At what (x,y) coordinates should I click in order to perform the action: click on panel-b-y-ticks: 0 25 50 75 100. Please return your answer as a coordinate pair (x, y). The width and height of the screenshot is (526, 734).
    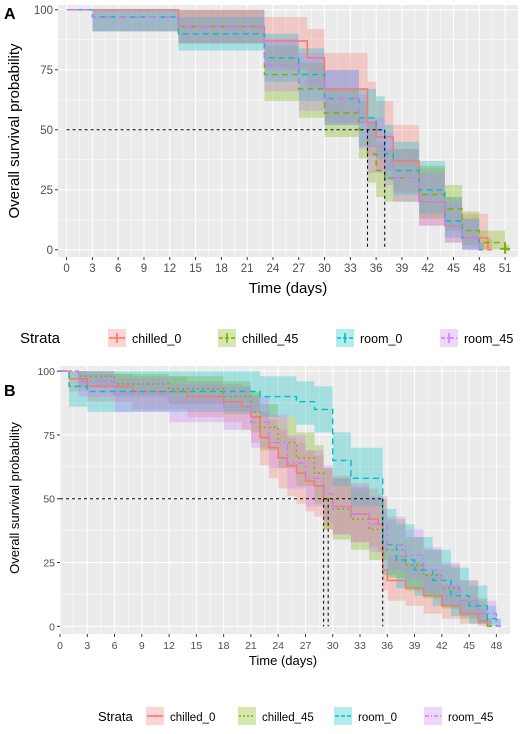
    Looking at the image, I should click on (48, 499).